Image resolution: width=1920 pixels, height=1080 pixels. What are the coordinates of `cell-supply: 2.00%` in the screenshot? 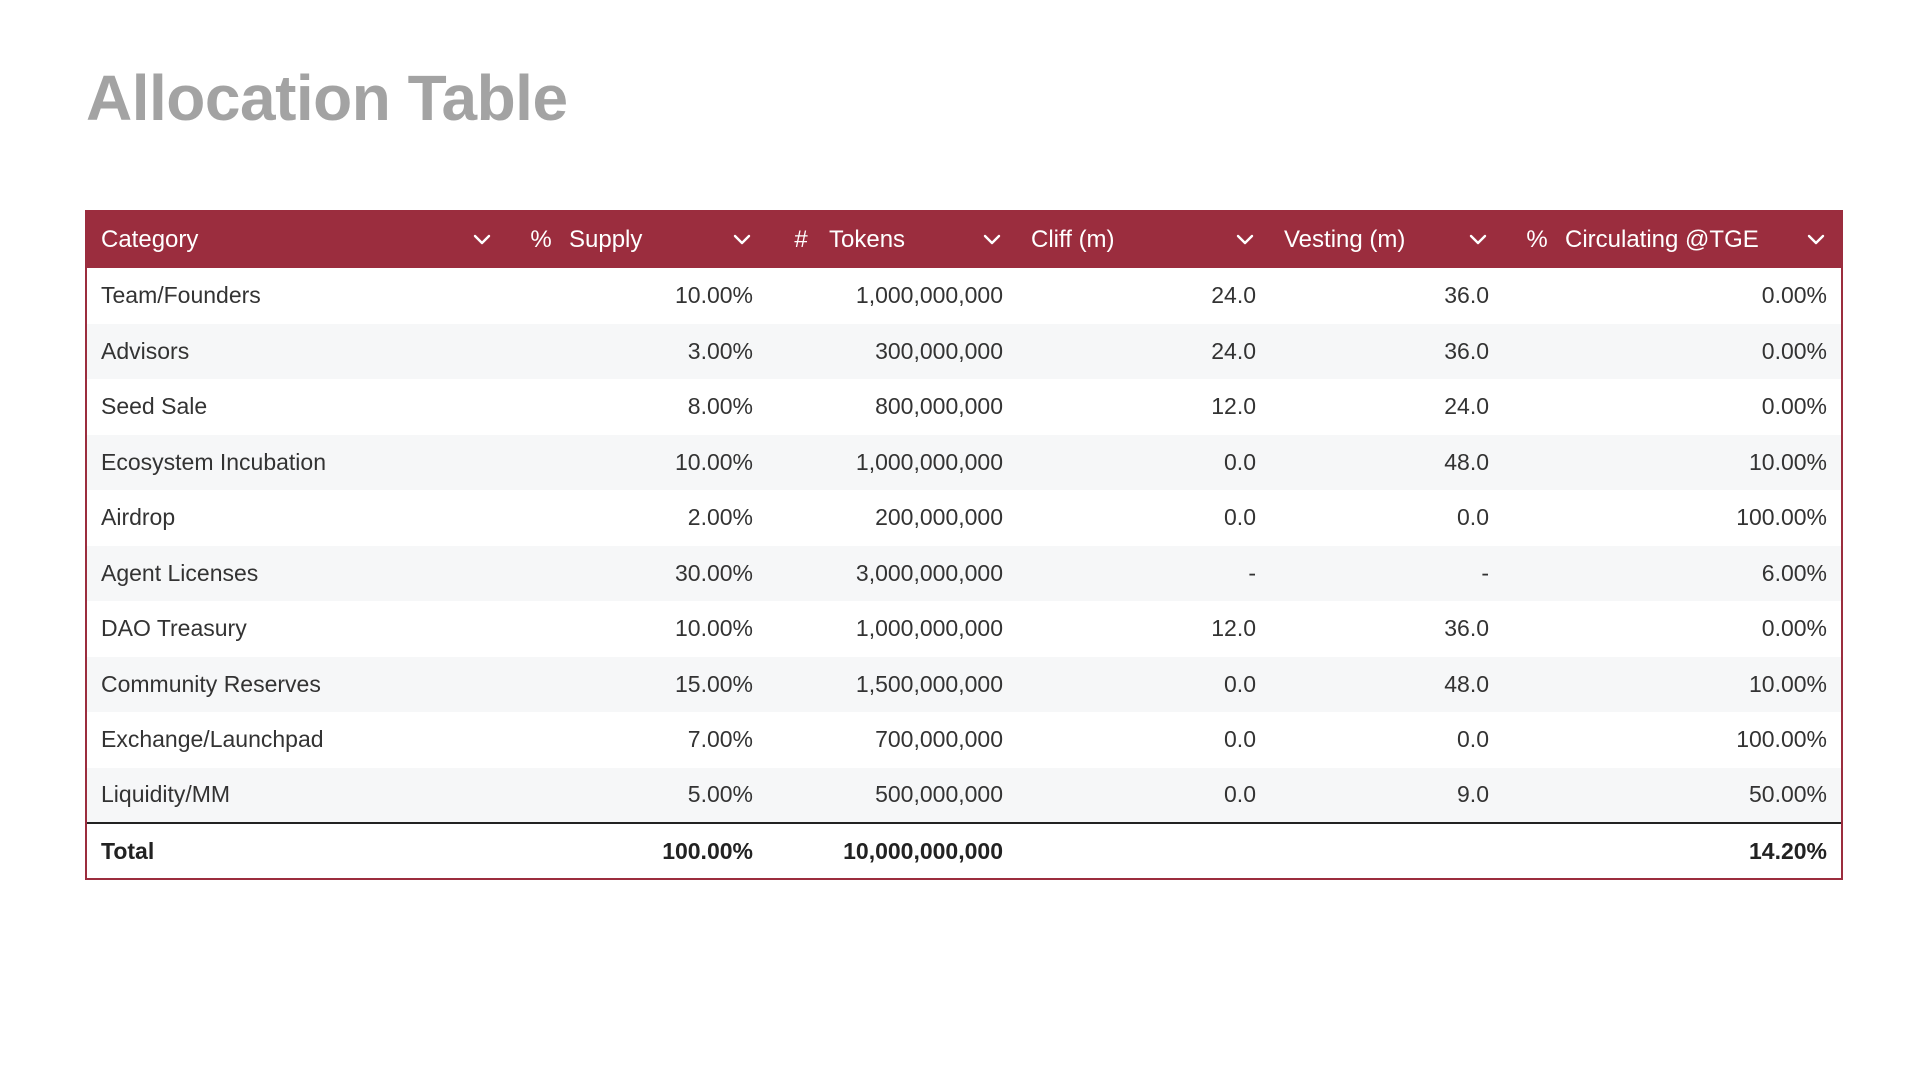 It's located at (720, 517).